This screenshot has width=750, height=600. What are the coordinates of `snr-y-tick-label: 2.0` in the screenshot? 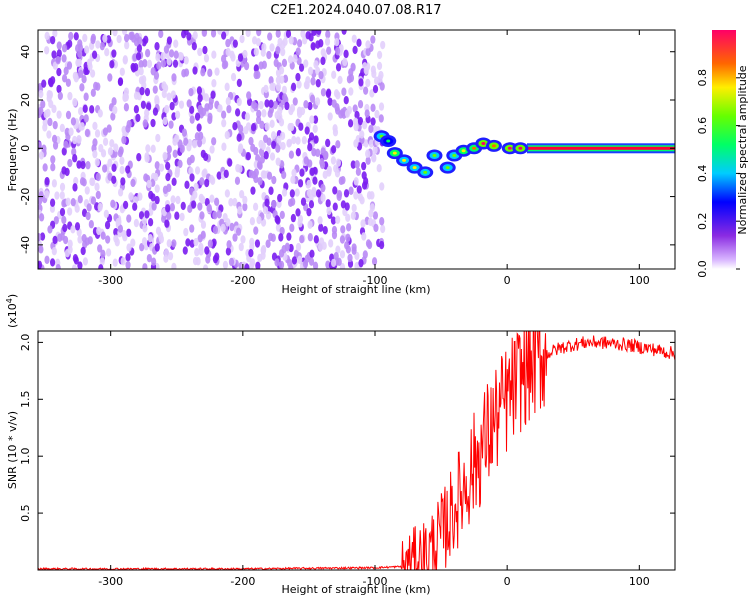 It's located at (25, 343).